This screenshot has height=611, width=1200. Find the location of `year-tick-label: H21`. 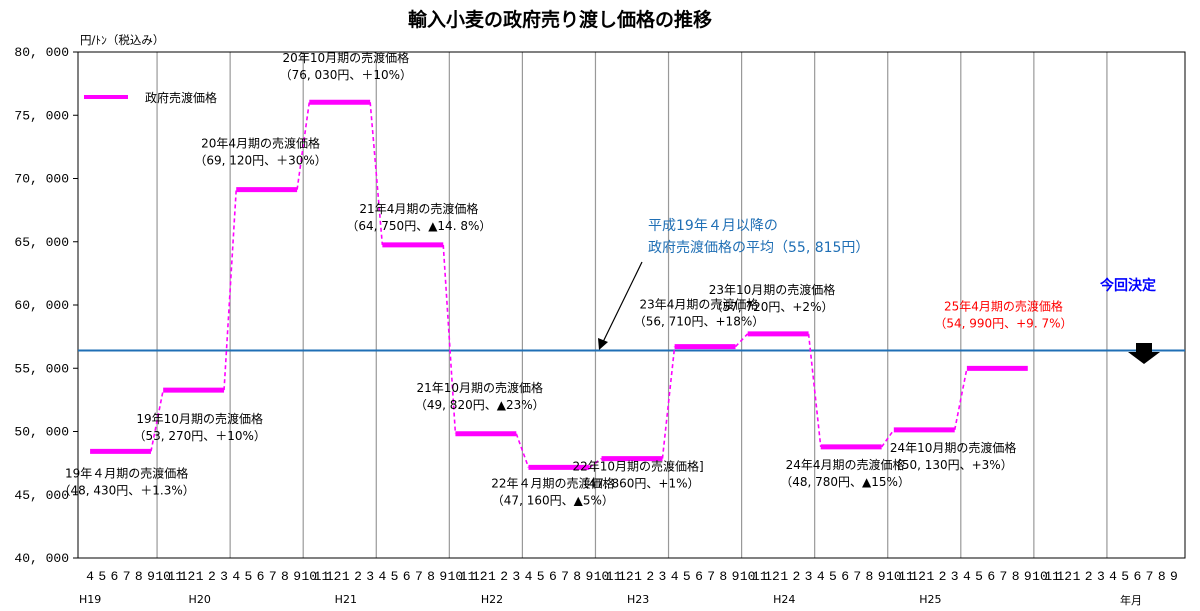

year-tick-label: H21 is located at coordinates (346, 599).